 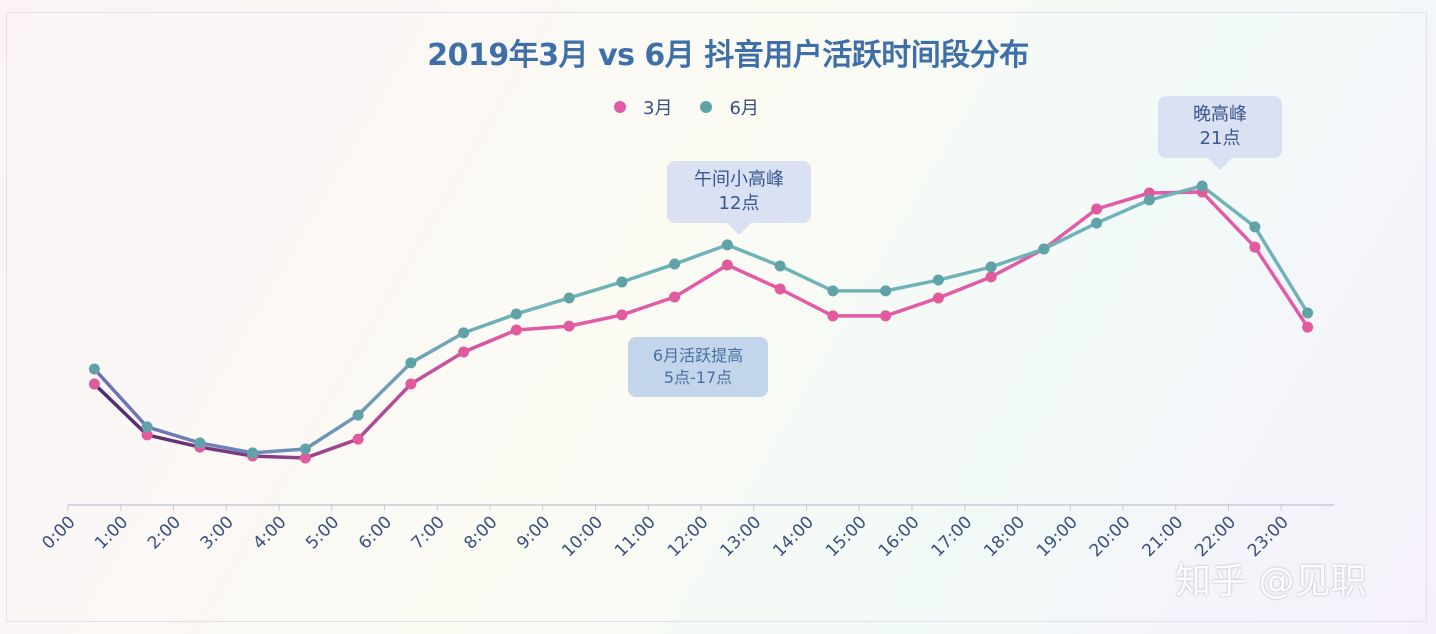 What do you see at coordinates (164, 532) in the screenshot?
I see `x-tick-label: 2:00` at bounding box center [164, 532].